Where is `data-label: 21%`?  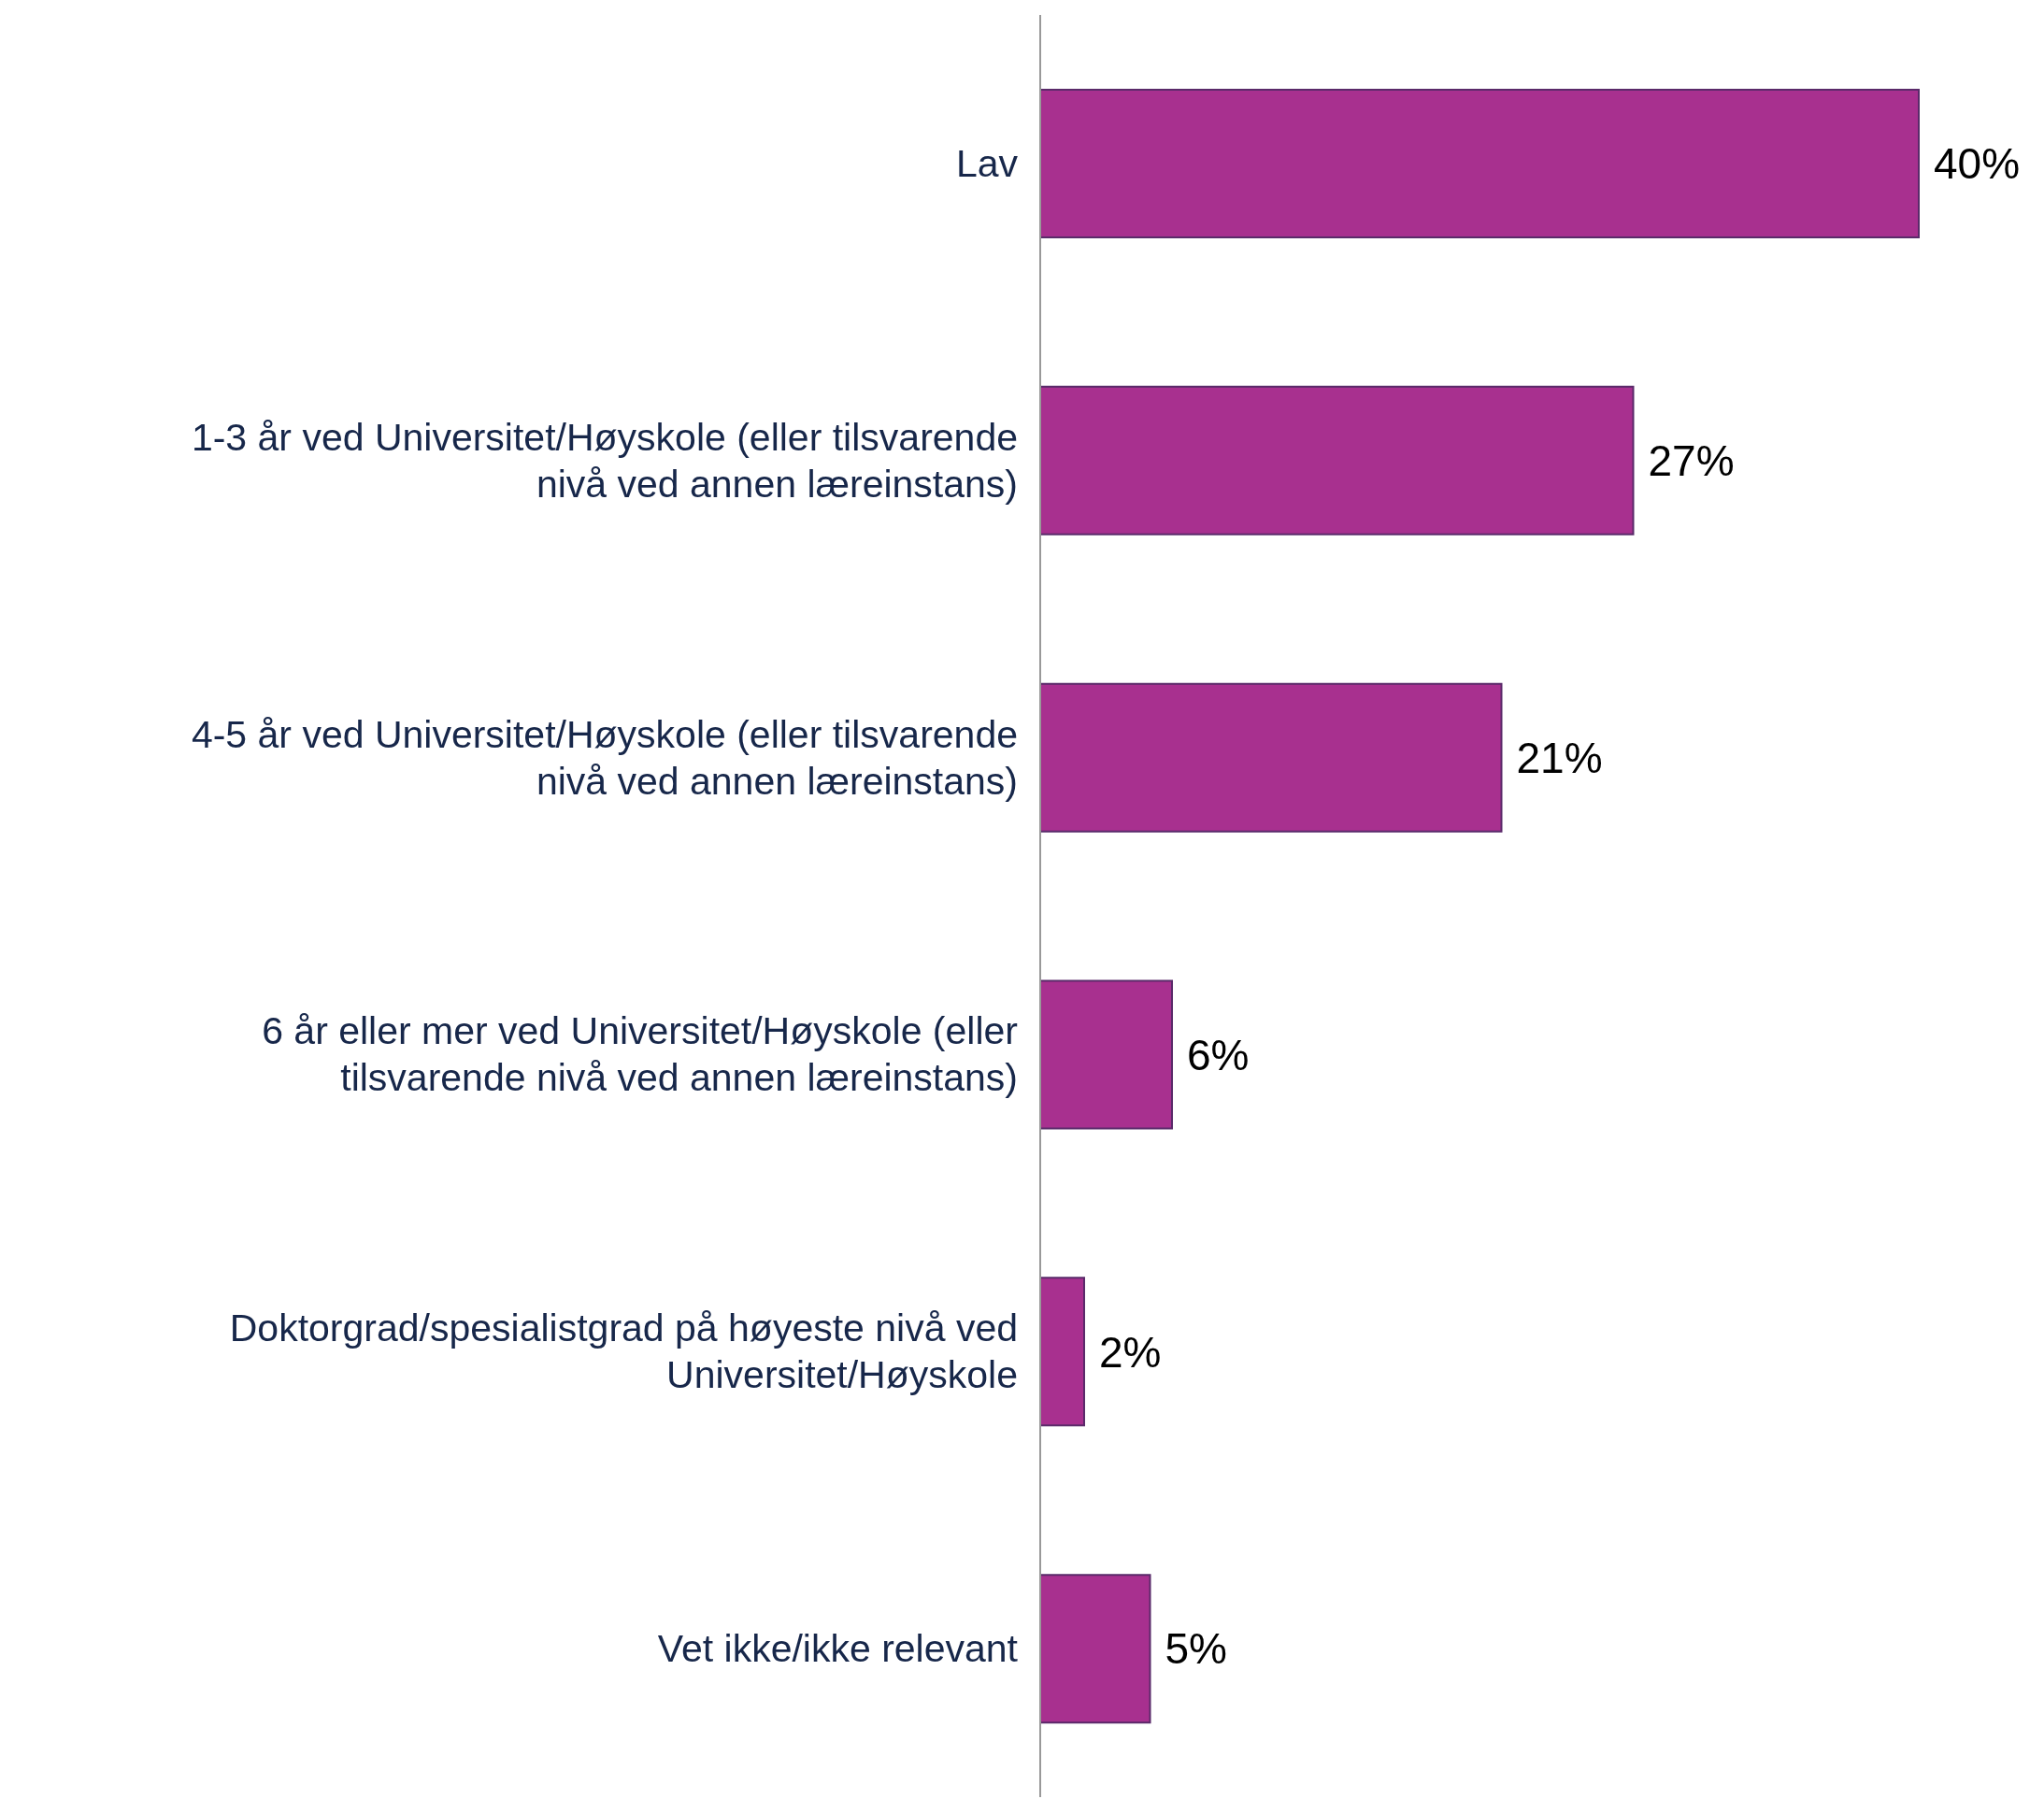
data-label: 21% is located at coordinates (1559, 758).